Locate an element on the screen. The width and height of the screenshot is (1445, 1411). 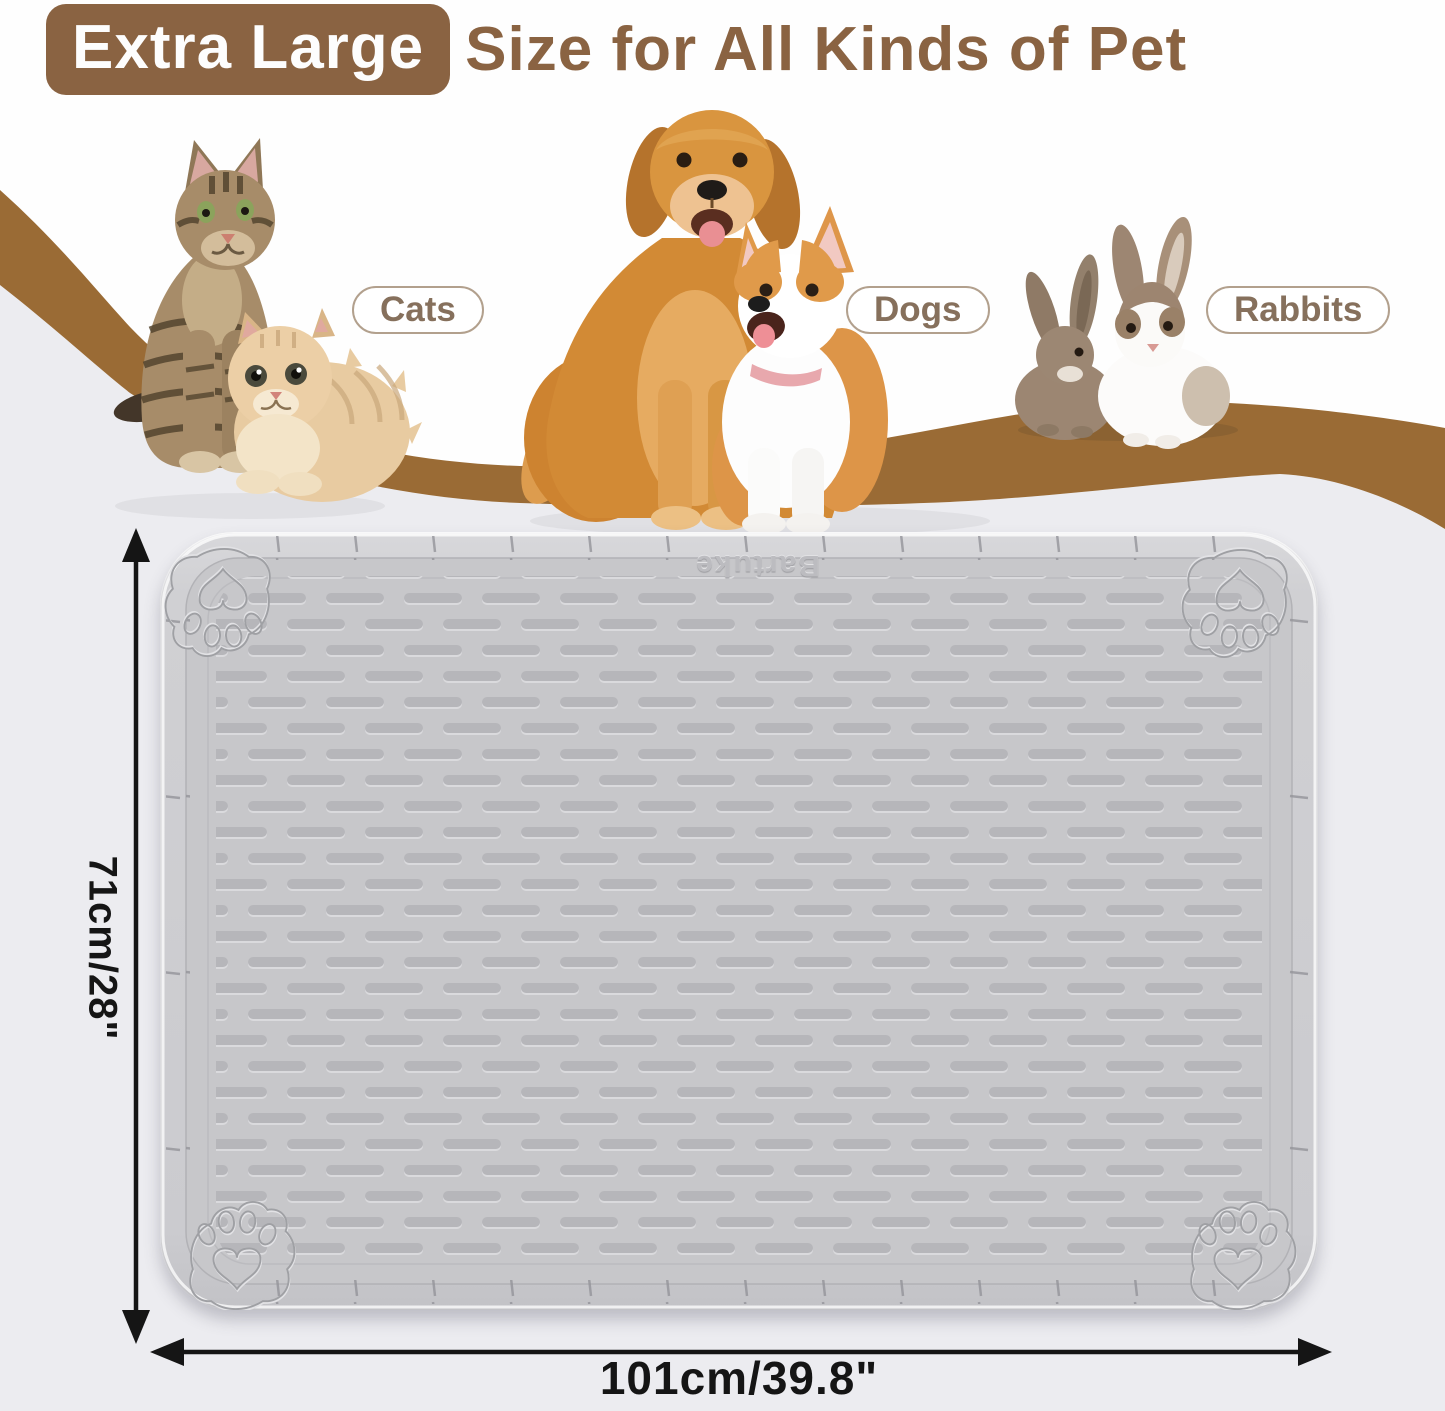
kitten-illustration is located at coordinates (325, 405).